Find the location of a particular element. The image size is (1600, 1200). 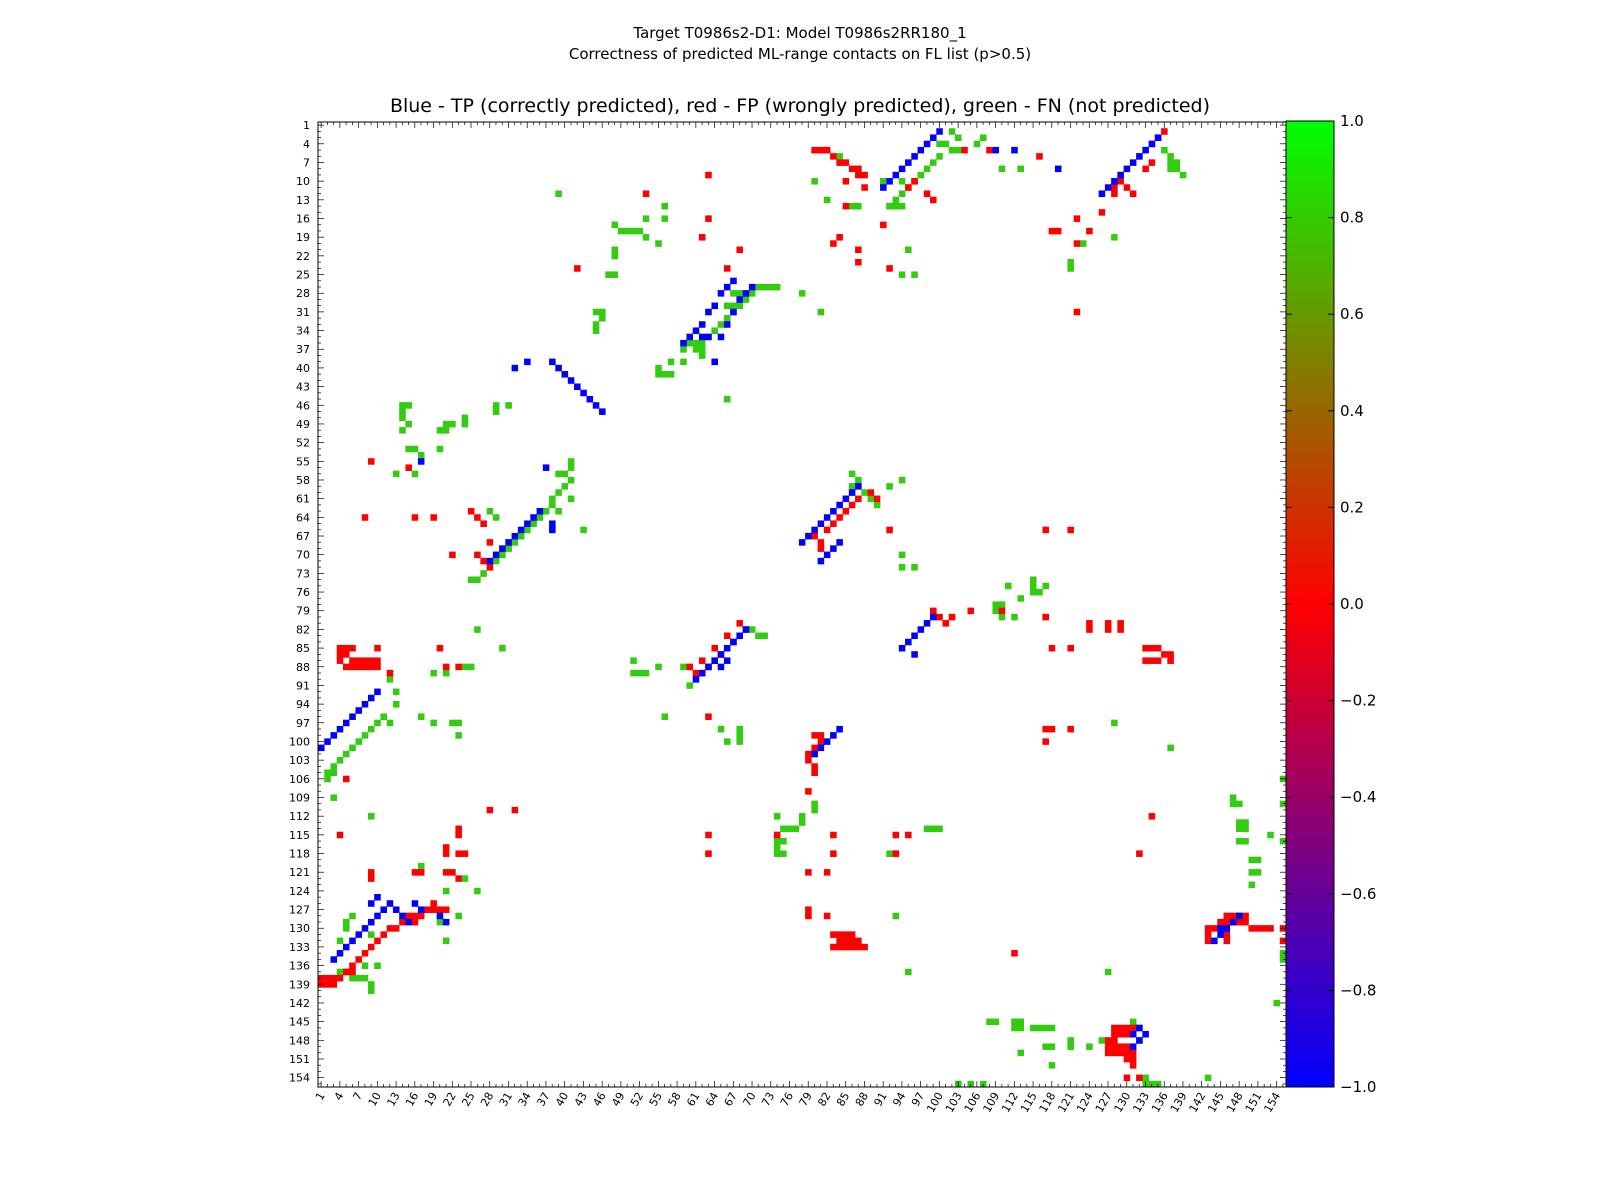

x-tick-label: 37 is located at coordinates (543, 1099).